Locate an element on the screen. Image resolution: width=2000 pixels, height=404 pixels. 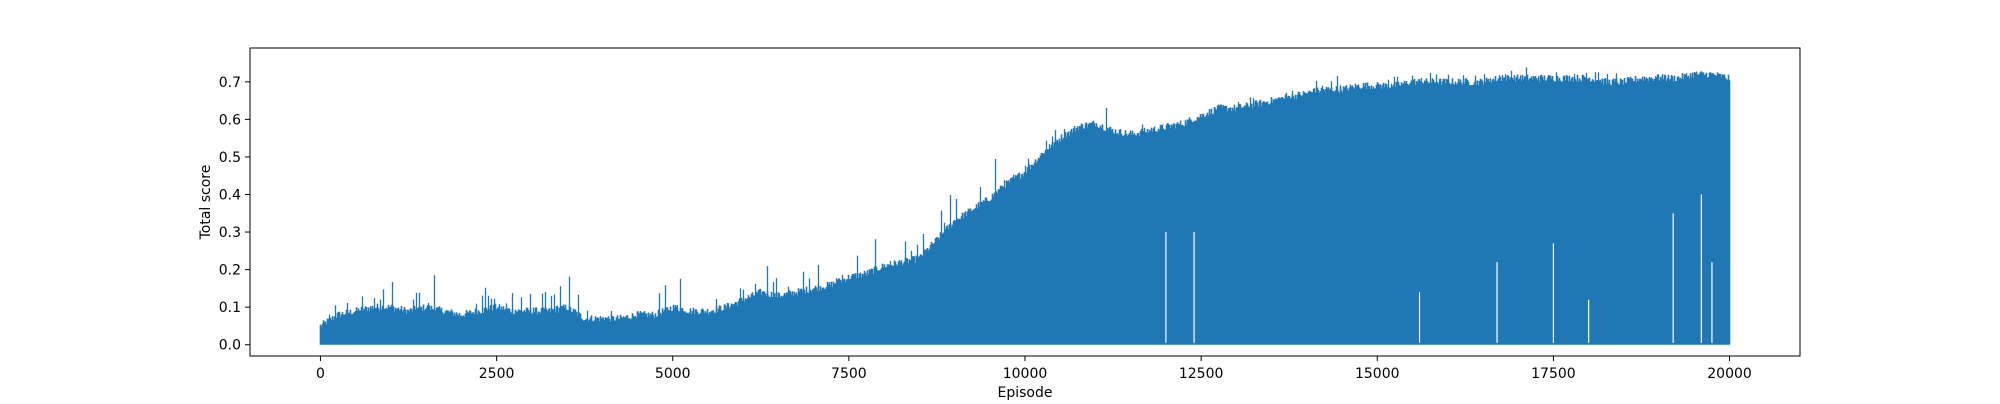
x-tick-label: 15000 is located at coordinates (1377, 374).